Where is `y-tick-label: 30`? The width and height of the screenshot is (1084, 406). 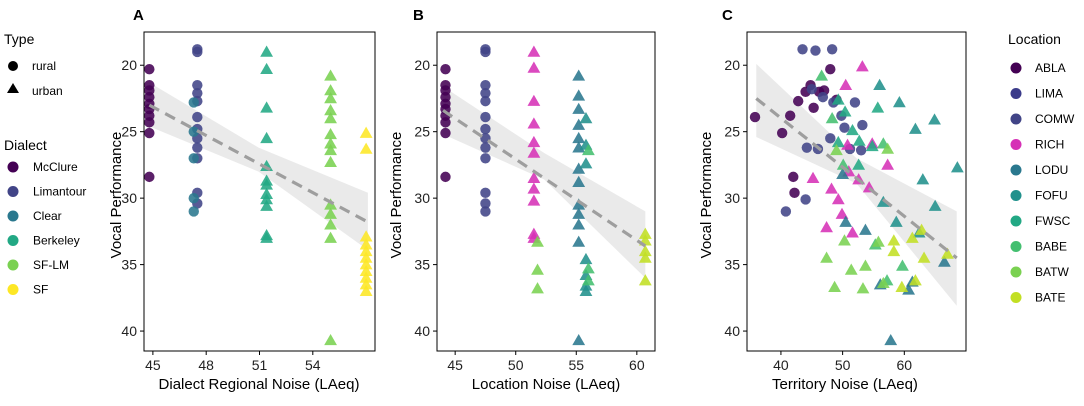
y-tick-label: 30 is located at coordinates (732, 198).